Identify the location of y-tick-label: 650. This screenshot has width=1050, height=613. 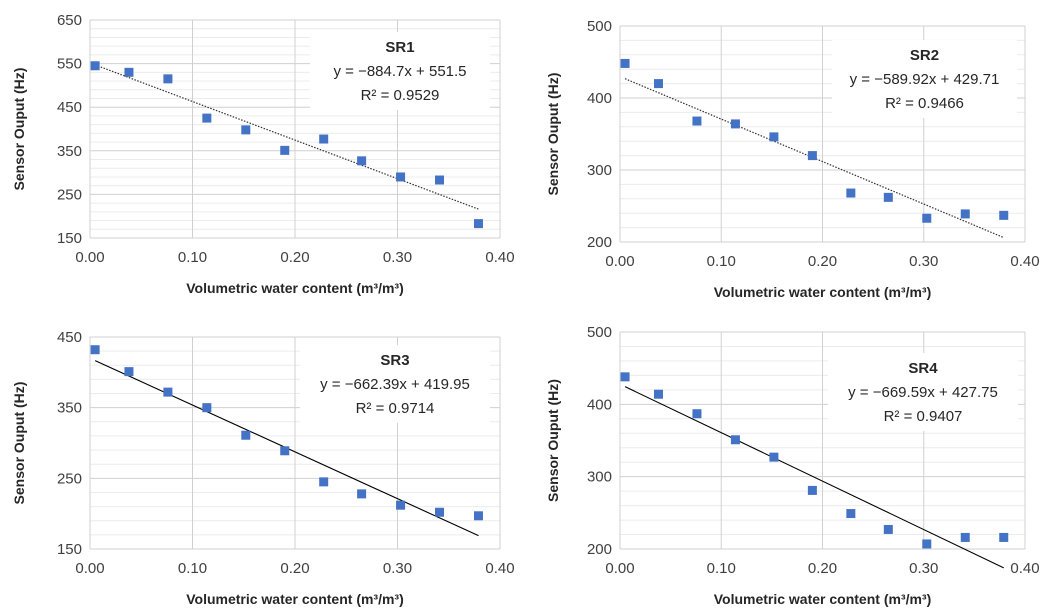
(69, 20).